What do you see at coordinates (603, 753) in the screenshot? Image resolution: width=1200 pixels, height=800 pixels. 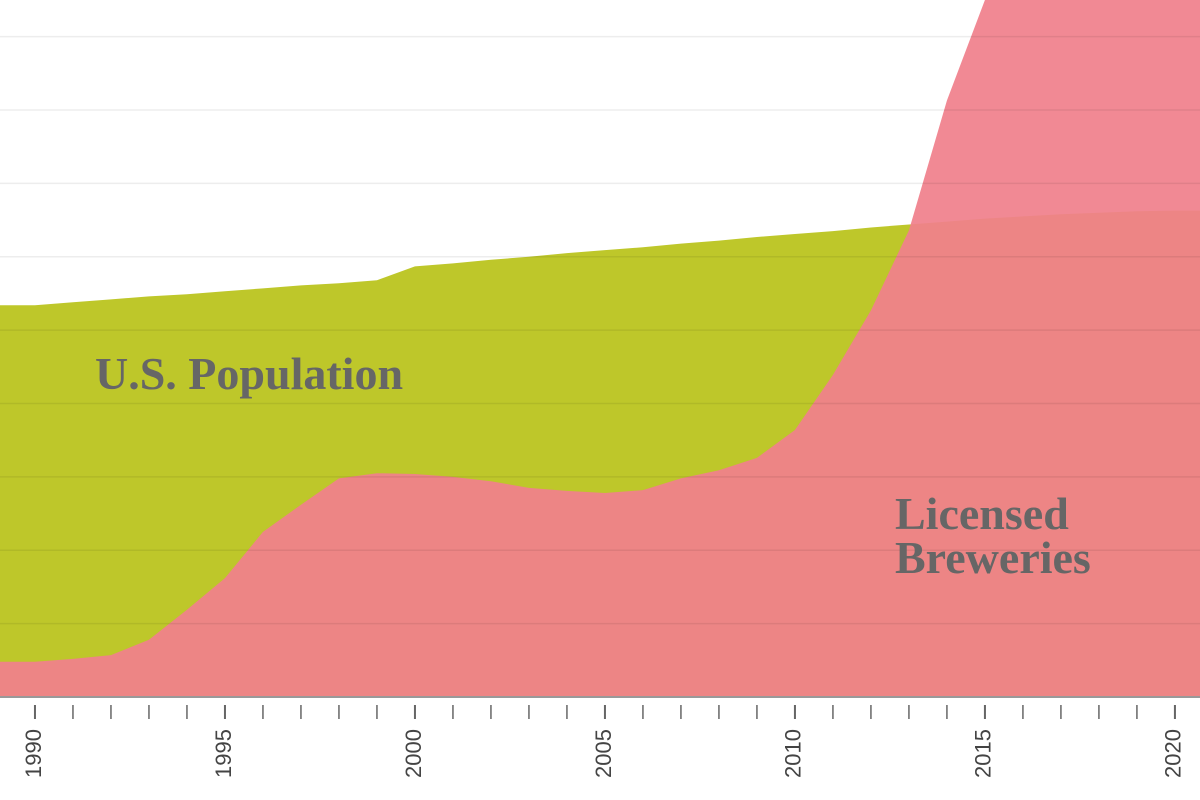 I see `x-tick-label: 2005` at bounding box center [603, 753].